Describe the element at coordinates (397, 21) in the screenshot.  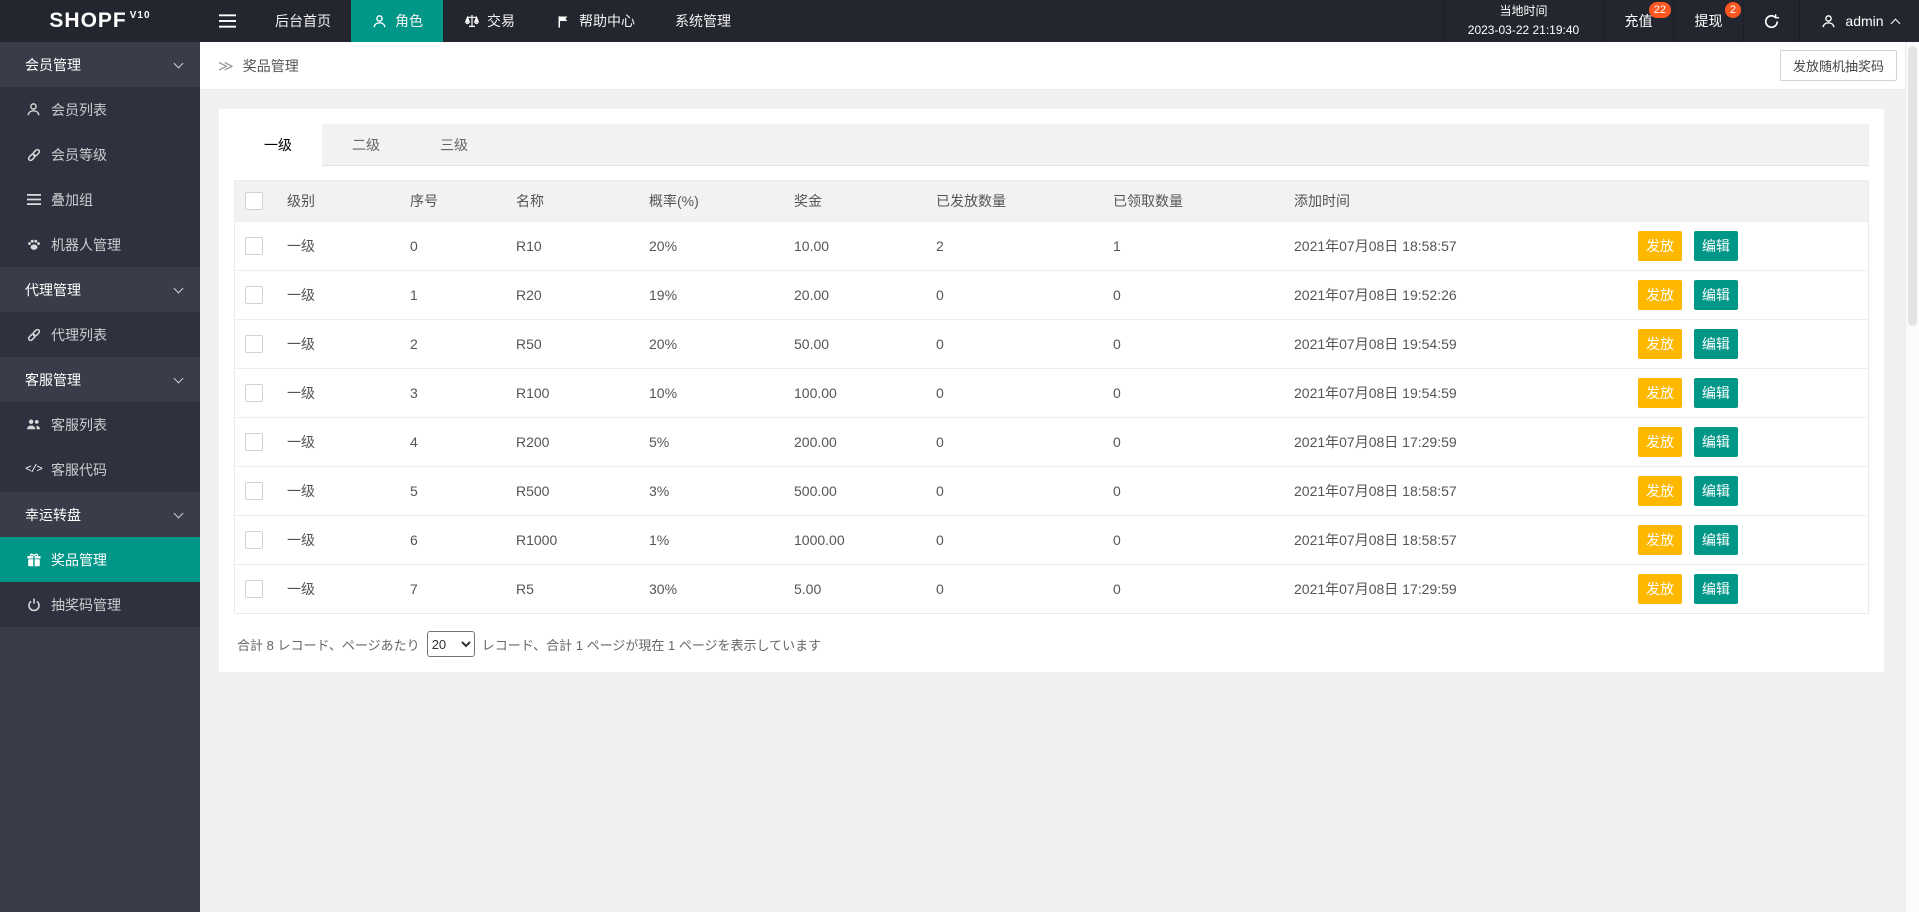
I see `nav-item-roles: 角色` at that location.